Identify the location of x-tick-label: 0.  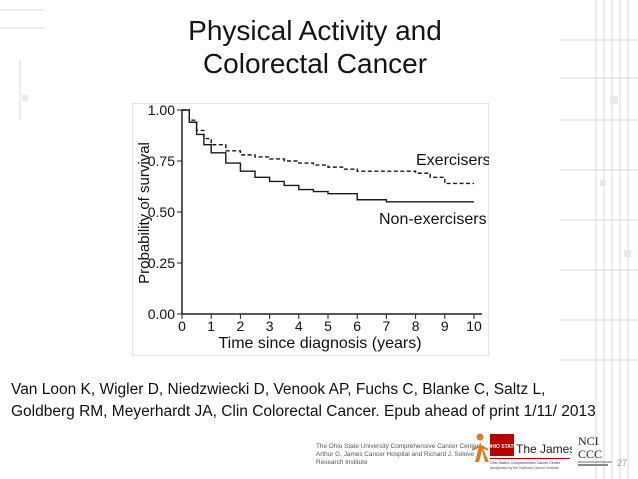
(182, 326).